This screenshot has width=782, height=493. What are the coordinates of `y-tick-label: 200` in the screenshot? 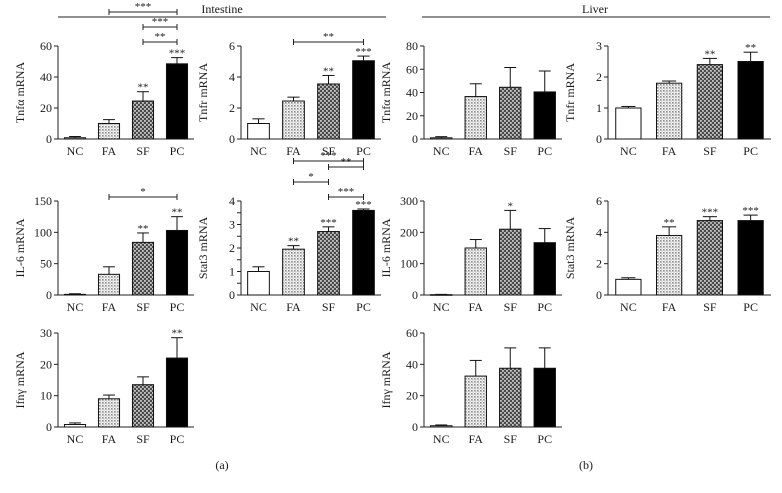 It's located at (409, 232).